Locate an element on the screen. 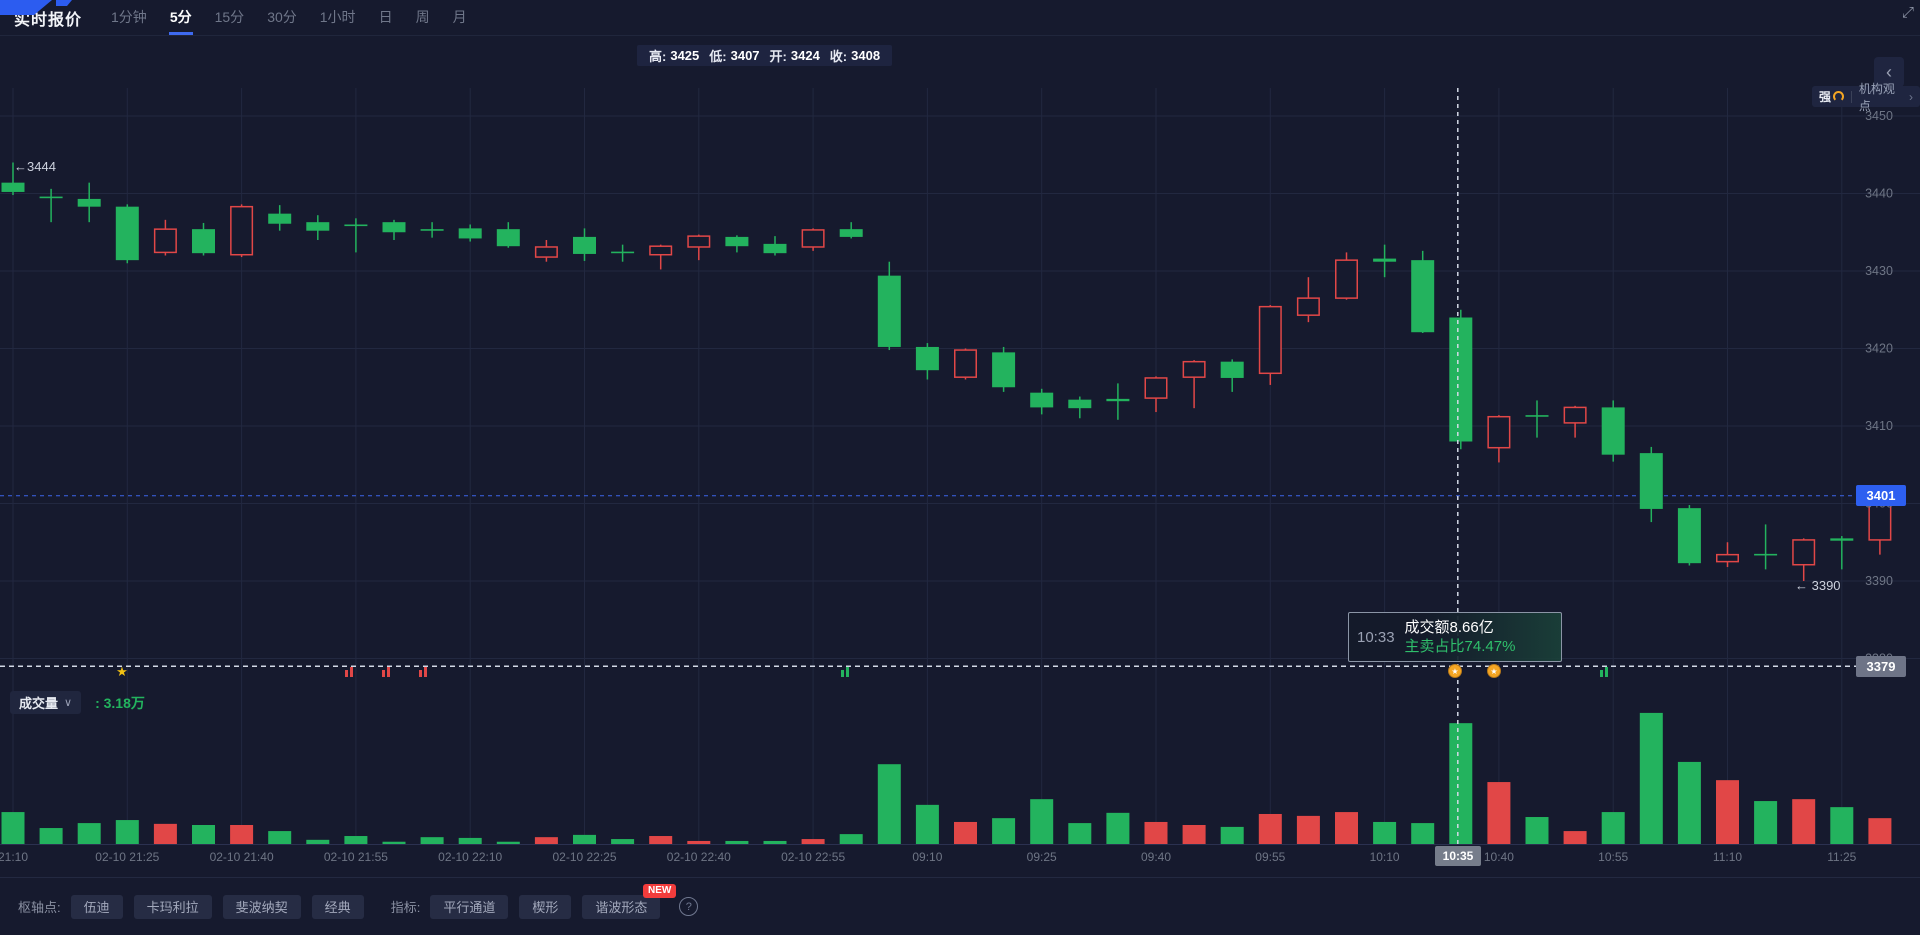 The height and width of the screenshot is (935, 1920). svg-text: 3440 is located at coordinates (1879, 194).